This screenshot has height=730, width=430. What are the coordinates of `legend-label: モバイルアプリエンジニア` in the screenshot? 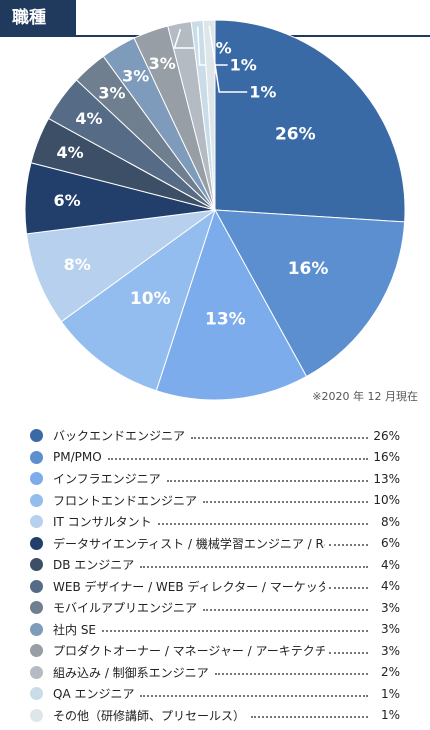 It's located at (125, 608).